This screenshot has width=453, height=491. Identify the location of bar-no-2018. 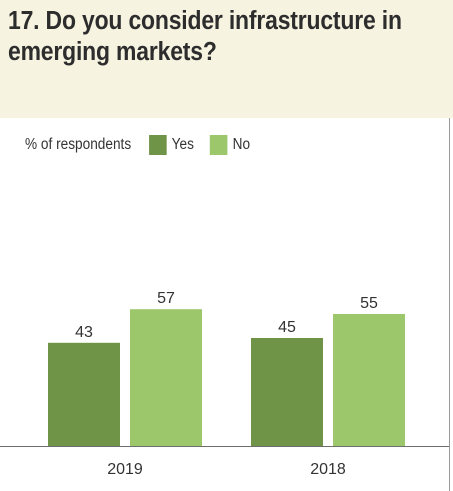
(369, 380).